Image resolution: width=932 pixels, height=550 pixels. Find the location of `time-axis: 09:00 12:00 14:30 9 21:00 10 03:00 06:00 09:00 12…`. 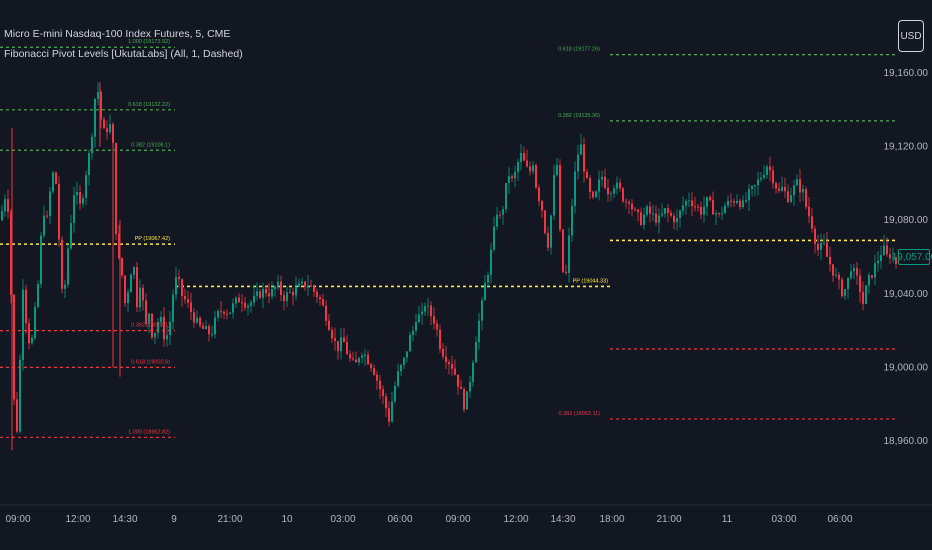

time-axis: 09:00 12:00 14:30 9 21:00 10 03:00 06:00 09:00 12… is located at coordinates (466, 514).